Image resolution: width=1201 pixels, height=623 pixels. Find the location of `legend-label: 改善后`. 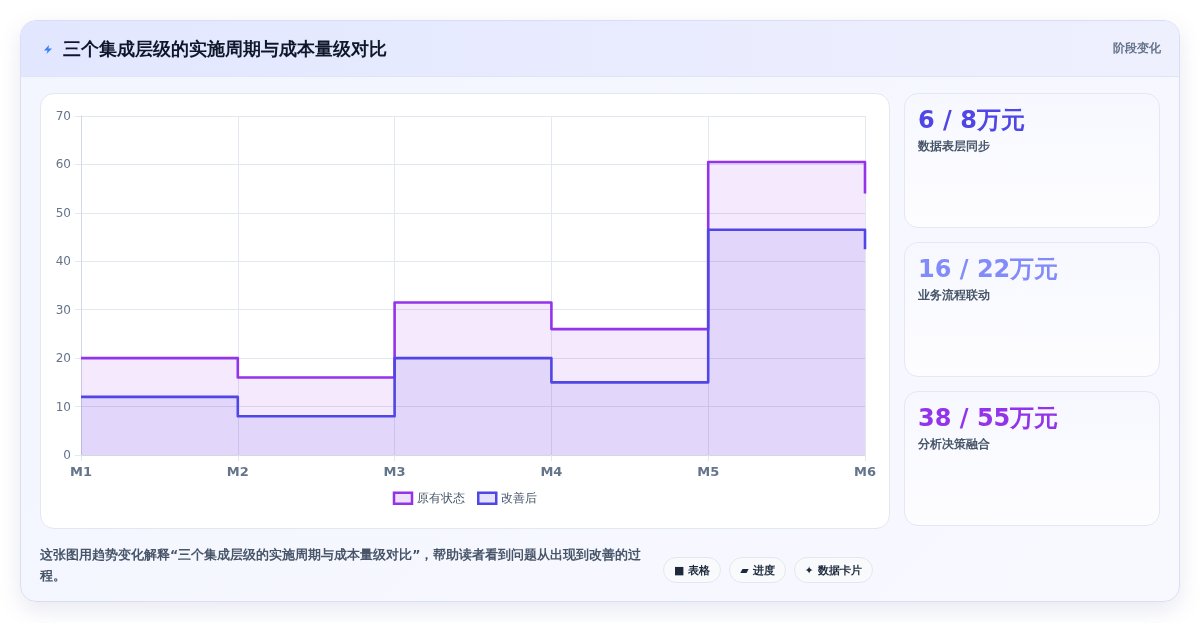

legend-label: 改善后 is located at coordinates (519, 498).